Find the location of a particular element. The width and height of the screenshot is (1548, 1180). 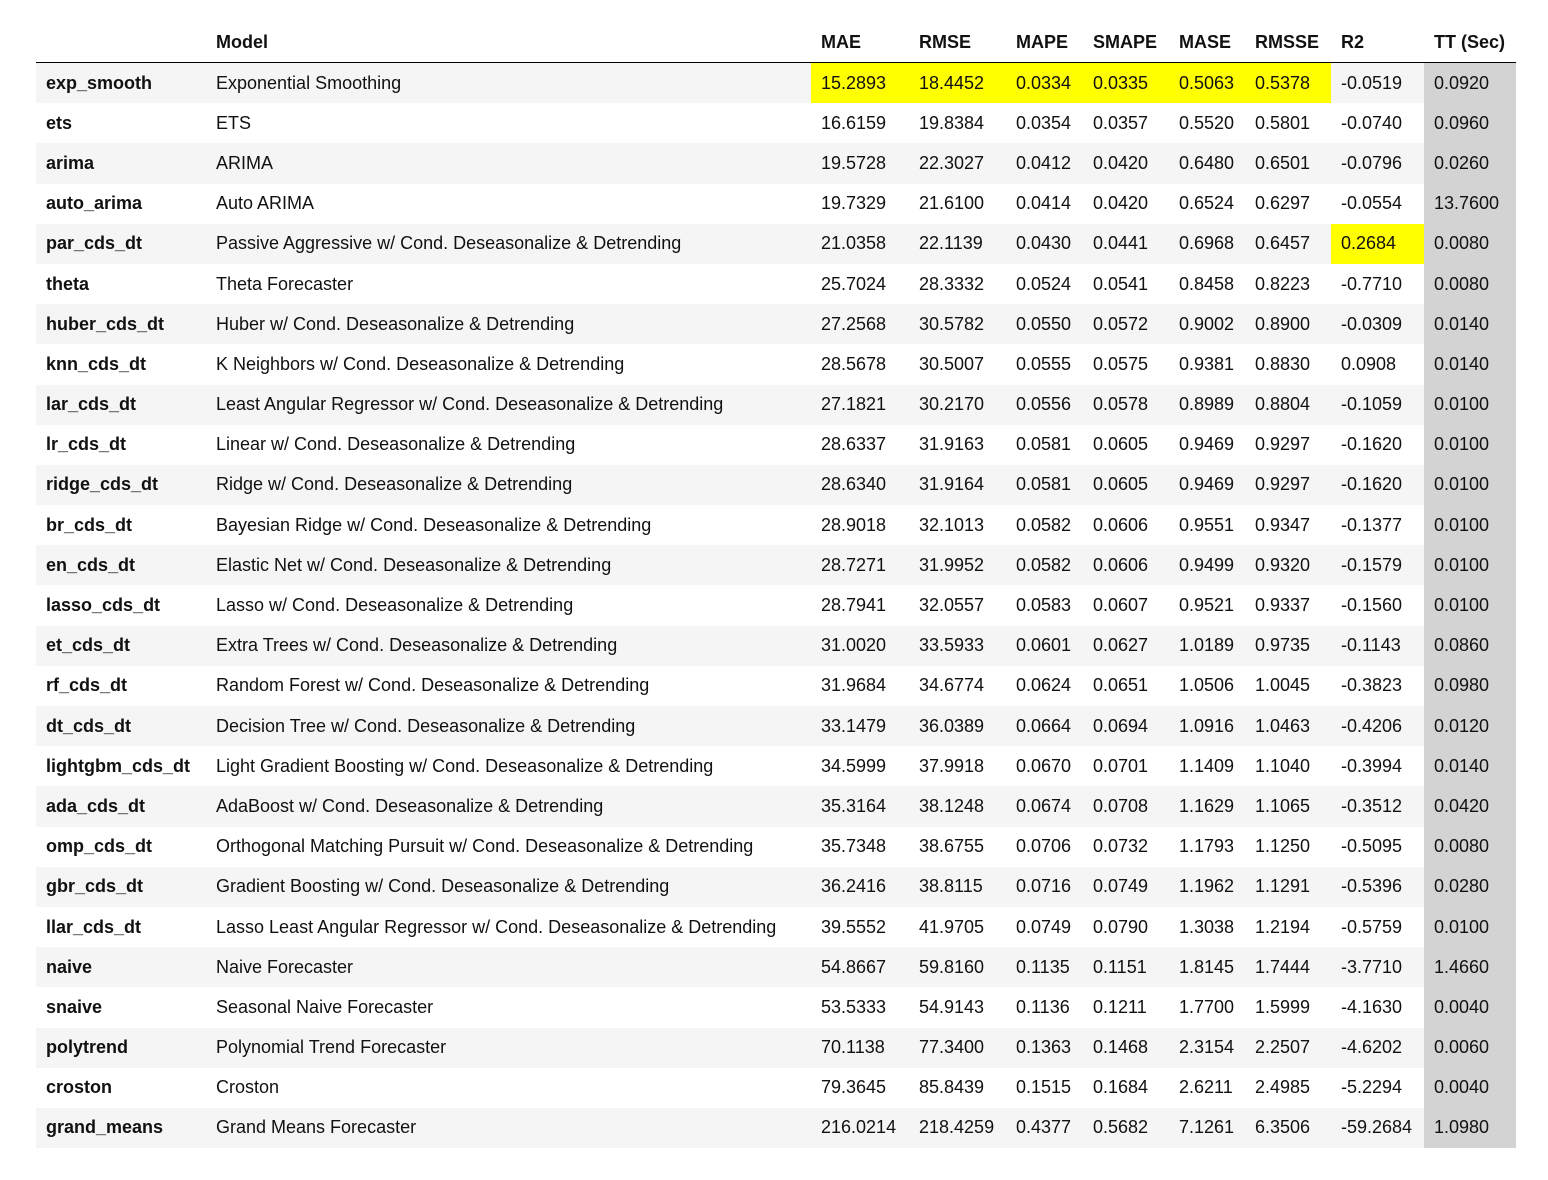

metric-cell: 1.0463 is located at coordinates (1288, 726).